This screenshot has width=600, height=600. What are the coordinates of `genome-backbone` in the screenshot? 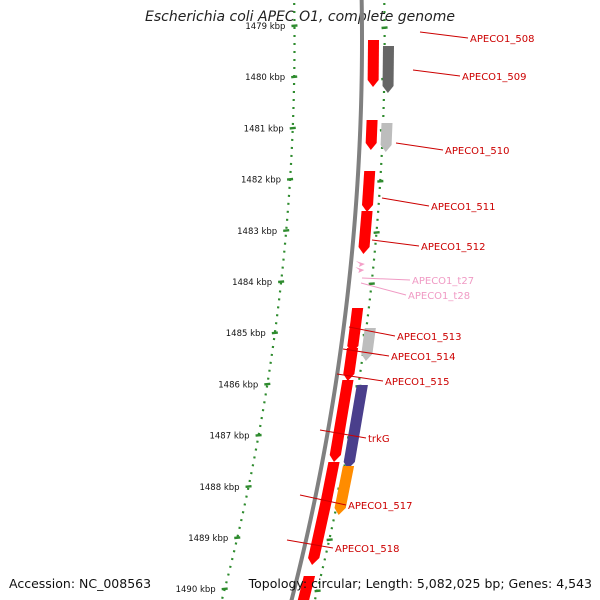 It's located at (327, 300).